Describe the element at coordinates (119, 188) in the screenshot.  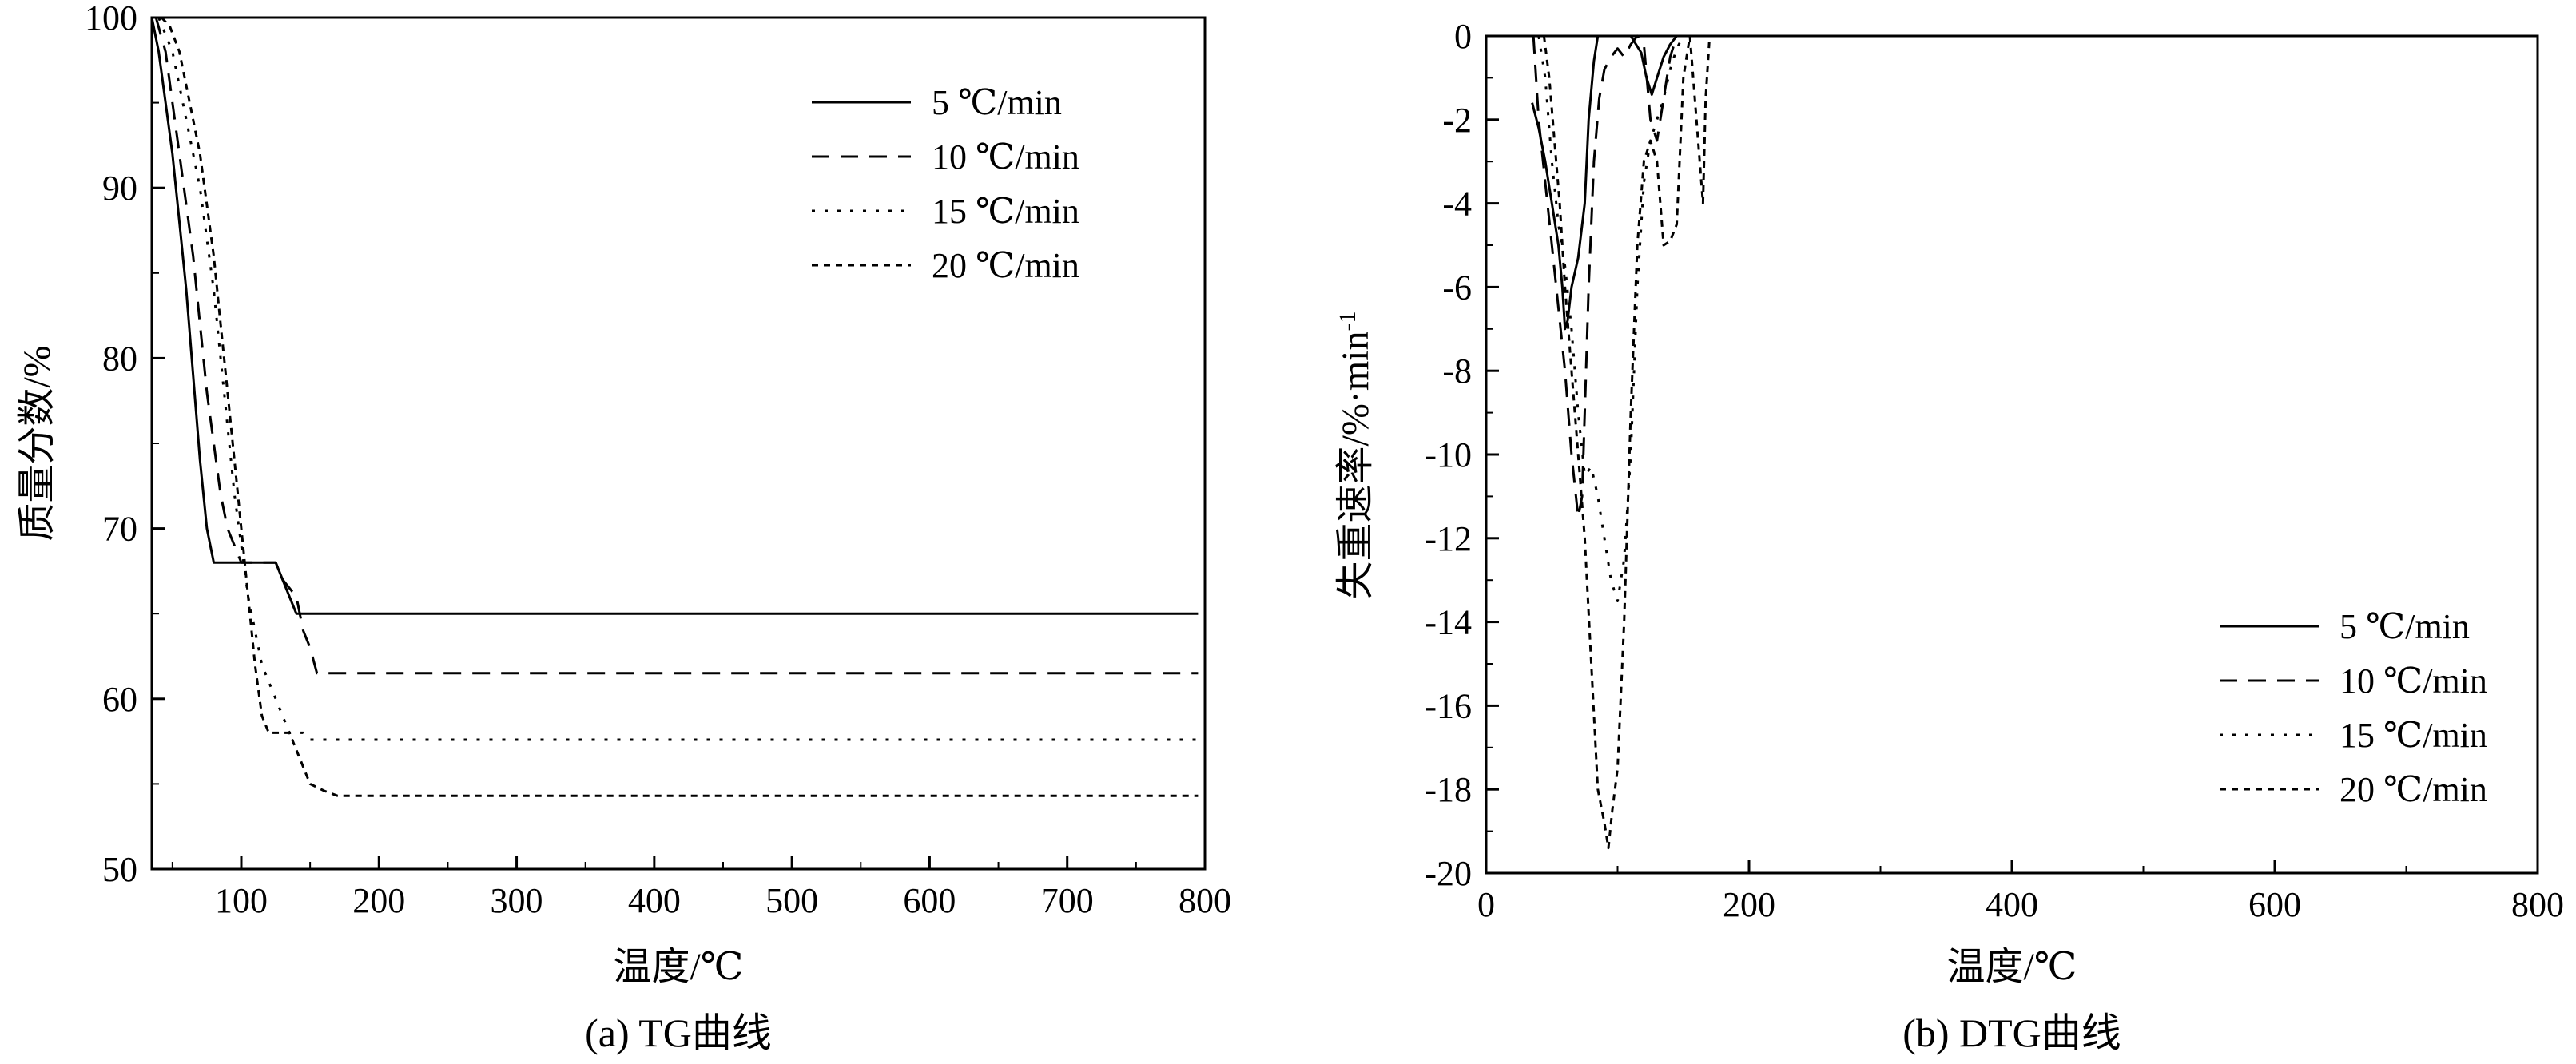
I see `tg-y-tick-label: 90` at that location.